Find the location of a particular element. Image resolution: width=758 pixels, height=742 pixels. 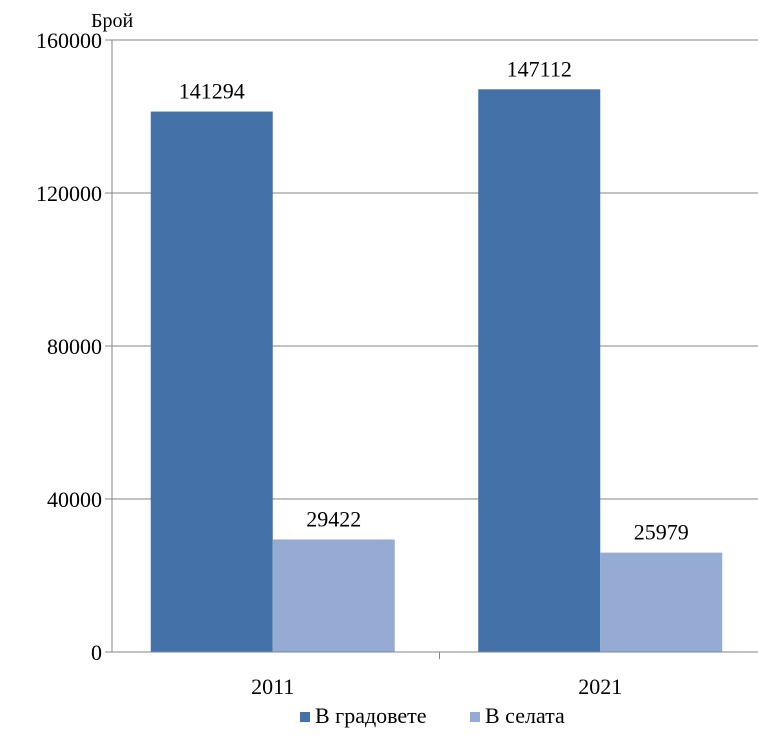

legend-label: В градовете is located at coordinates (371, 715).